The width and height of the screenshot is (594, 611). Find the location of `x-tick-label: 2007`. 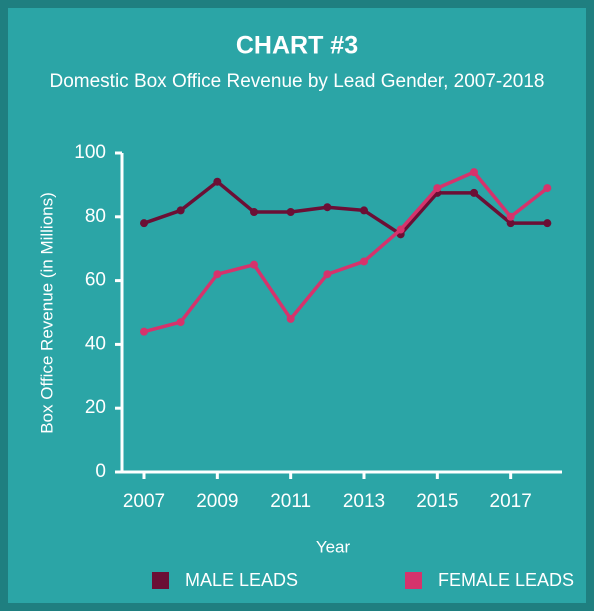

x-tick-label: 2007 is located at coordinates (144, 501).